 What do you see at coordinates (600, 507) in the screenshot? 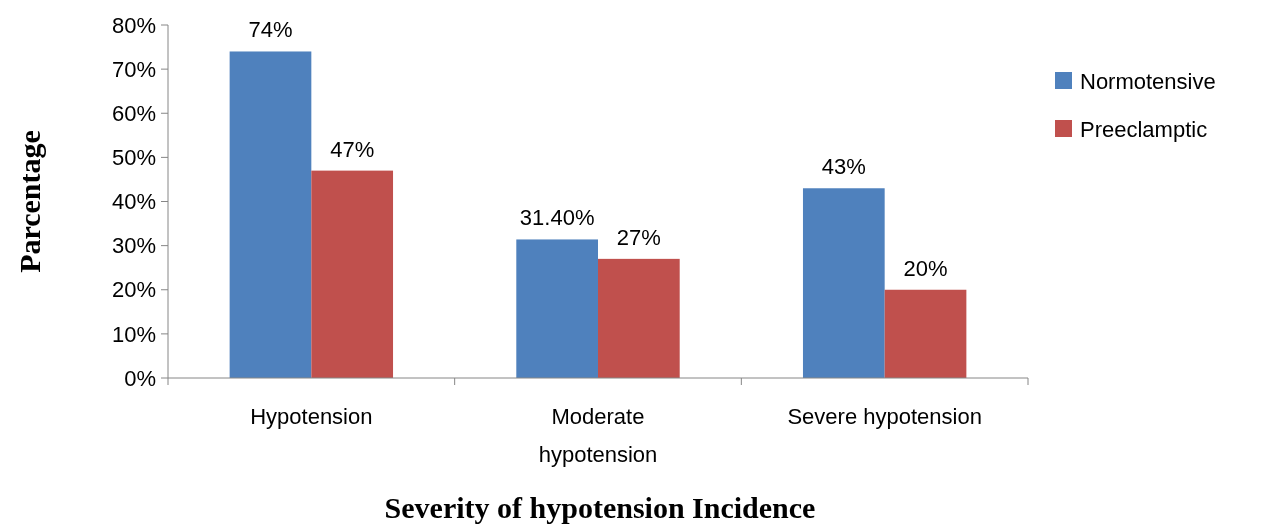
I see `x-axis-title: Severity of hypotension Incidence` at bounding box center [600, 507].